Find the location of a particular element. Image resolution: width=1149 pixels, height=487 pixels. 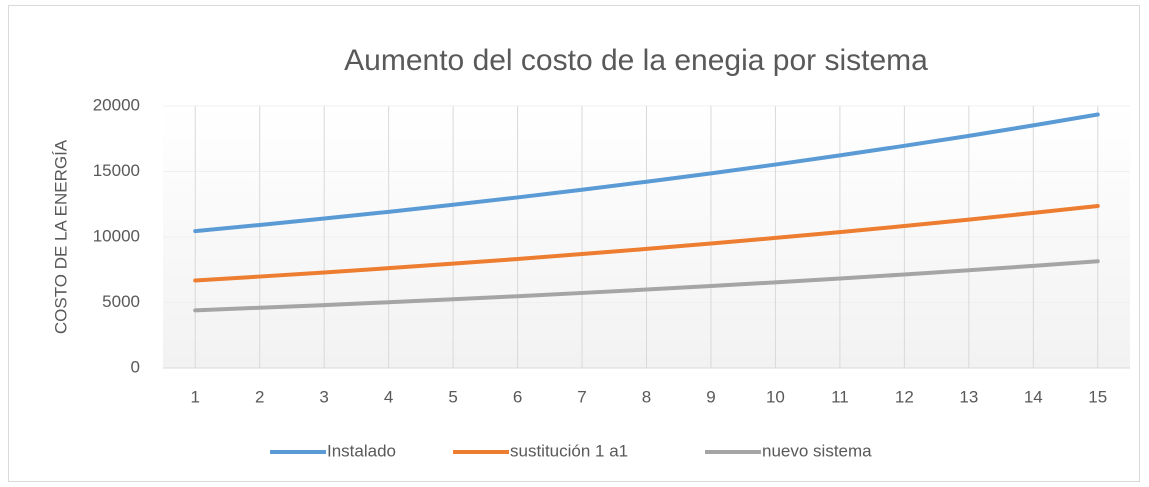

x-tick-label: 8 is located at coordinates (646, 396).